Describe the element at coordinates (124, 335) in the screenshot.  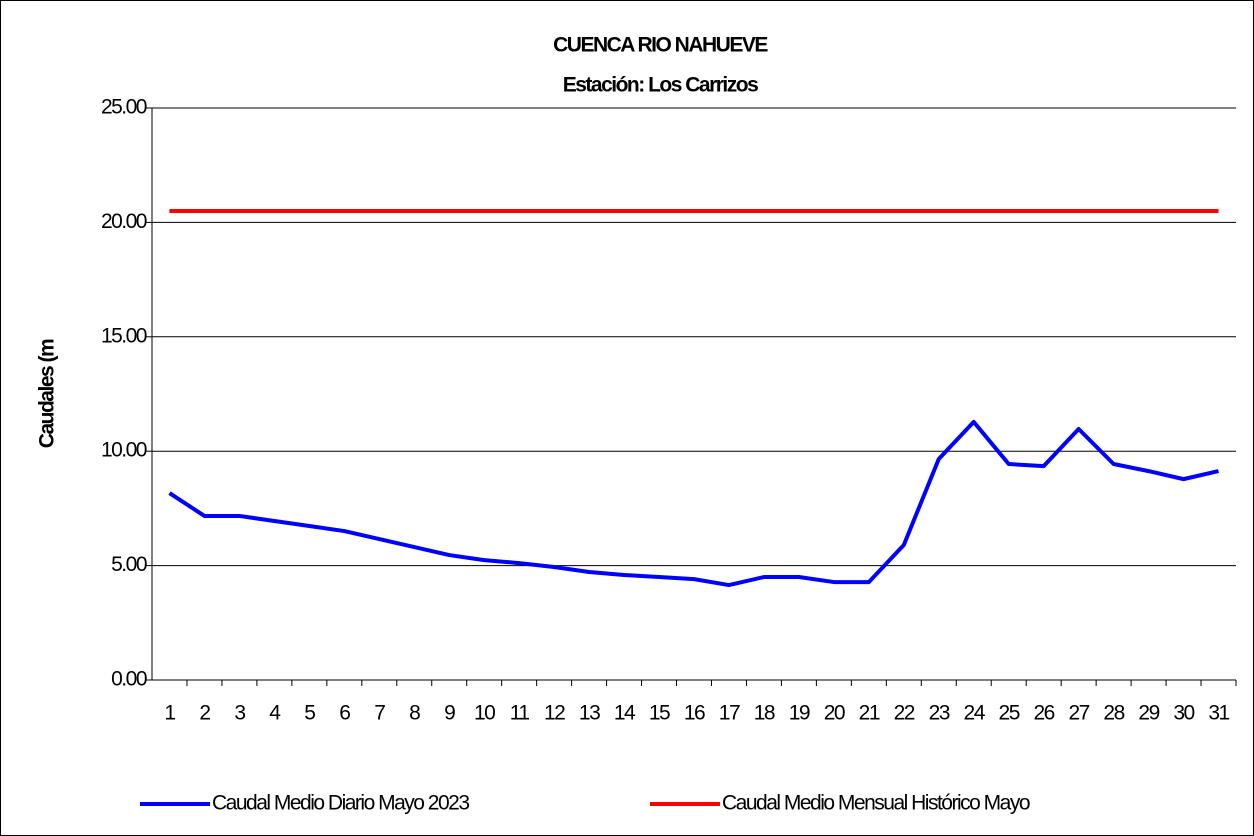
I see `y-tick-label: 15.00` at that location.